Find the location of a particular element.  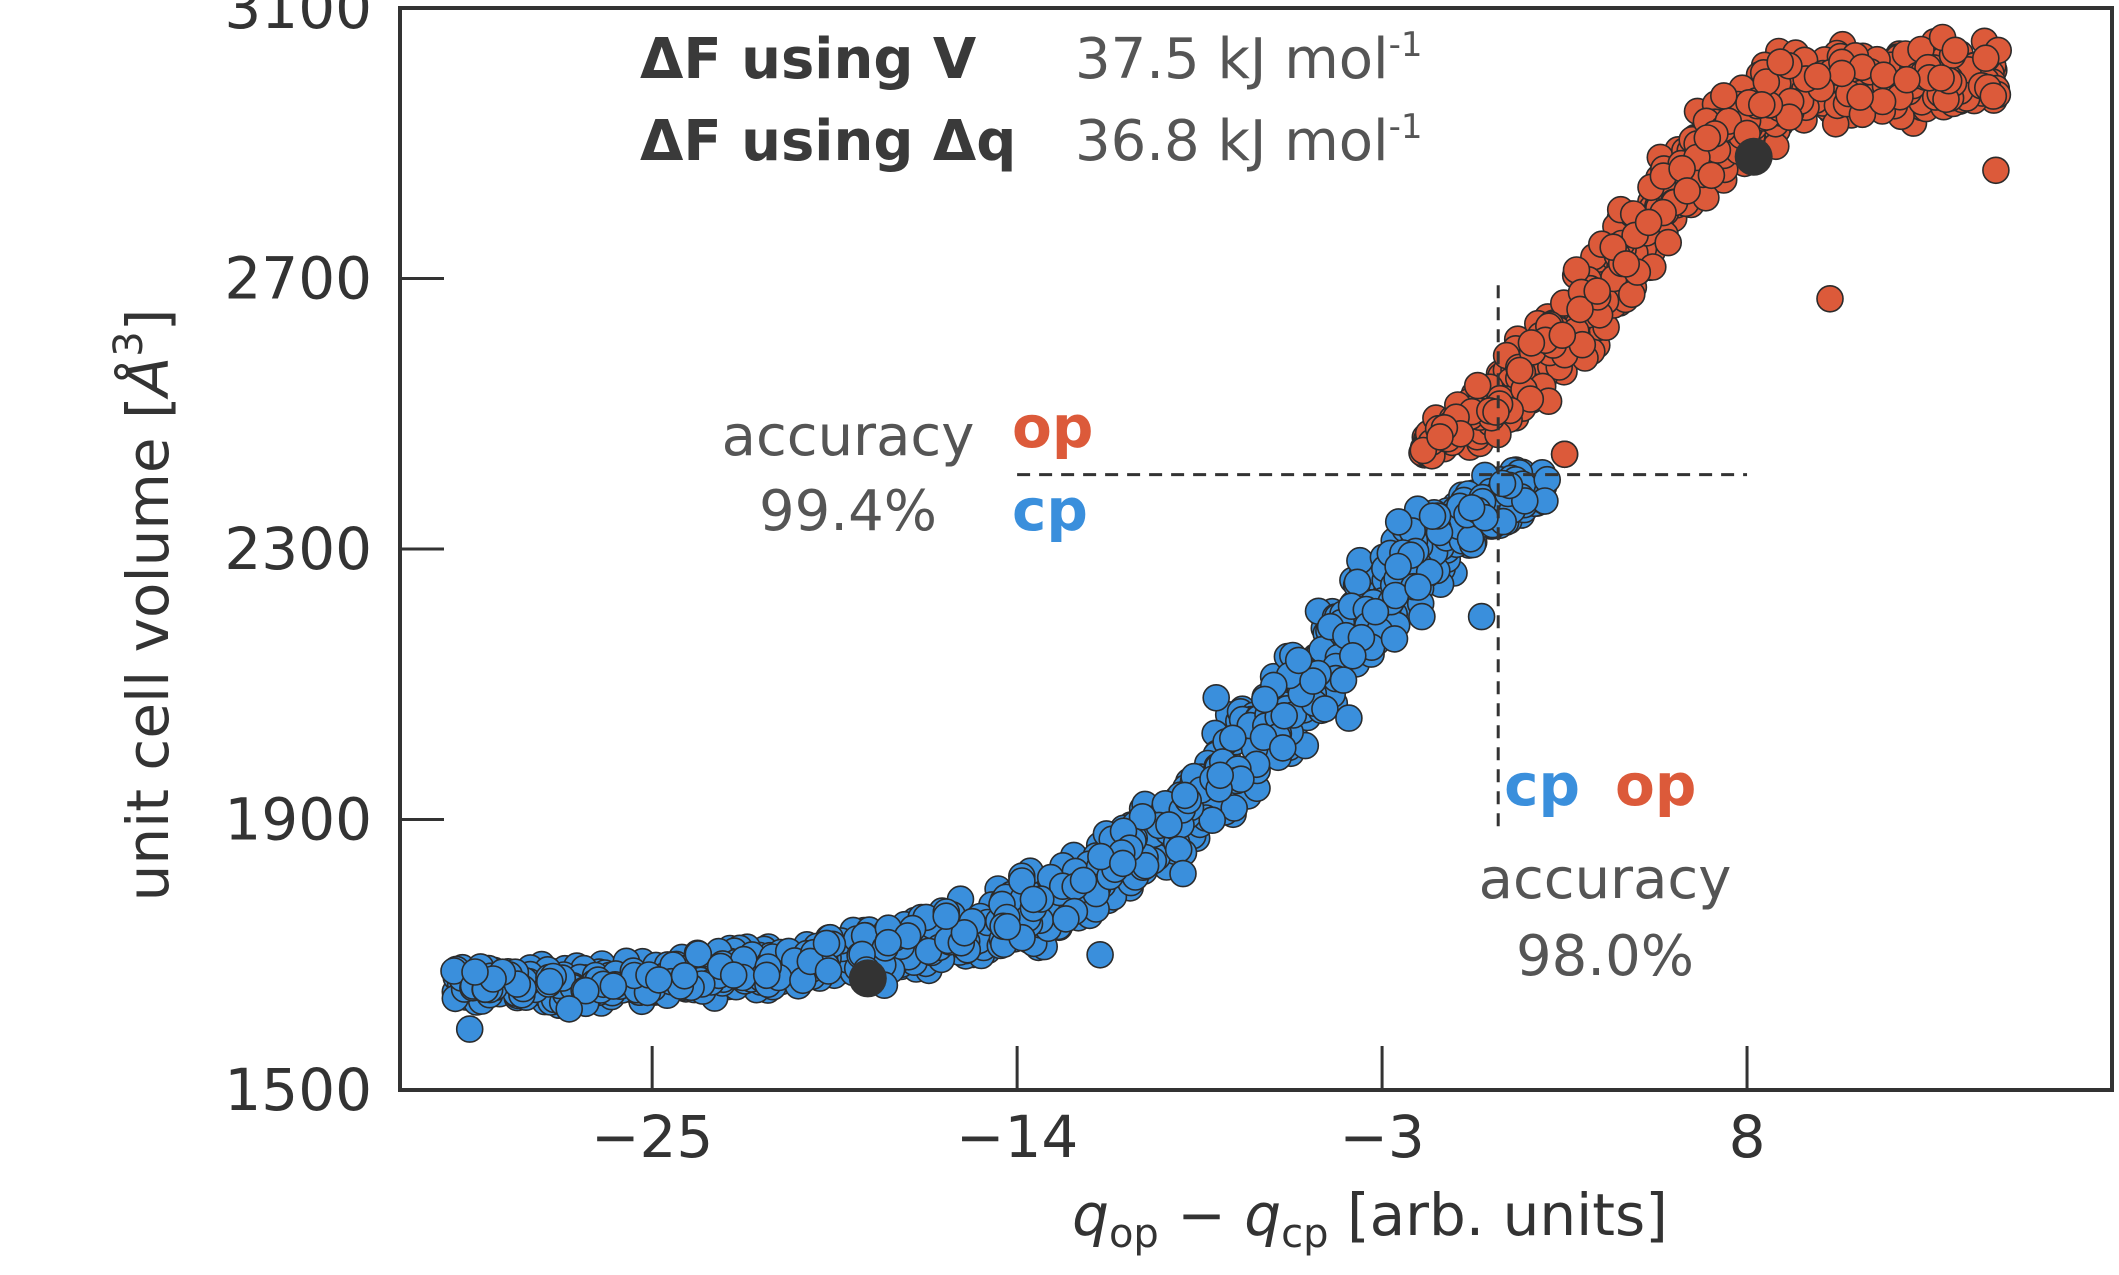

accuracy-v-label: accuracy is located at coordinates (1605, 879).